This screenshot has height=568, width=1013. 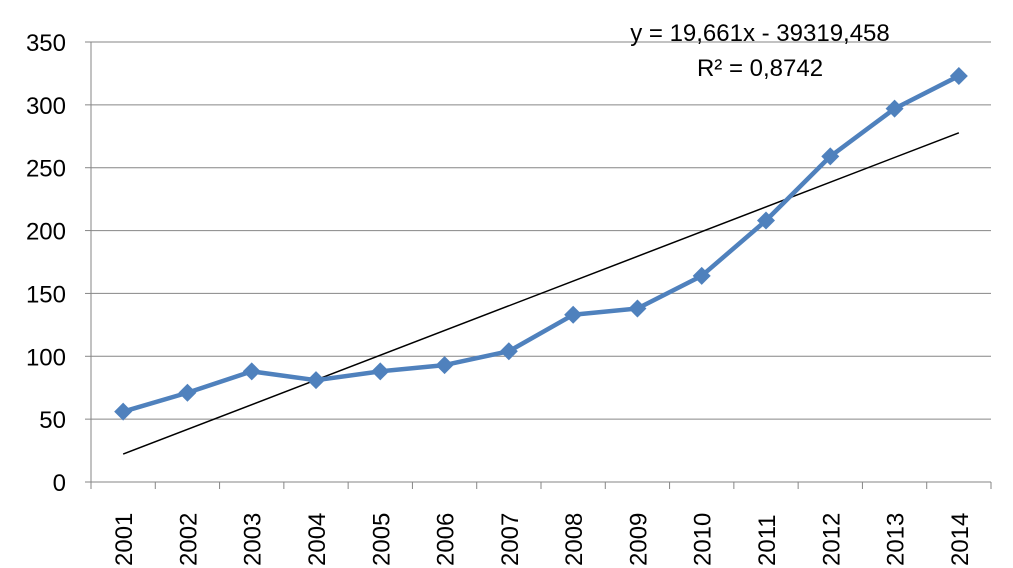 What do you see at coordinates (317, 539) in the screenshot?
I see `x-tick-label: 2004` at bounding box center [317, 539].